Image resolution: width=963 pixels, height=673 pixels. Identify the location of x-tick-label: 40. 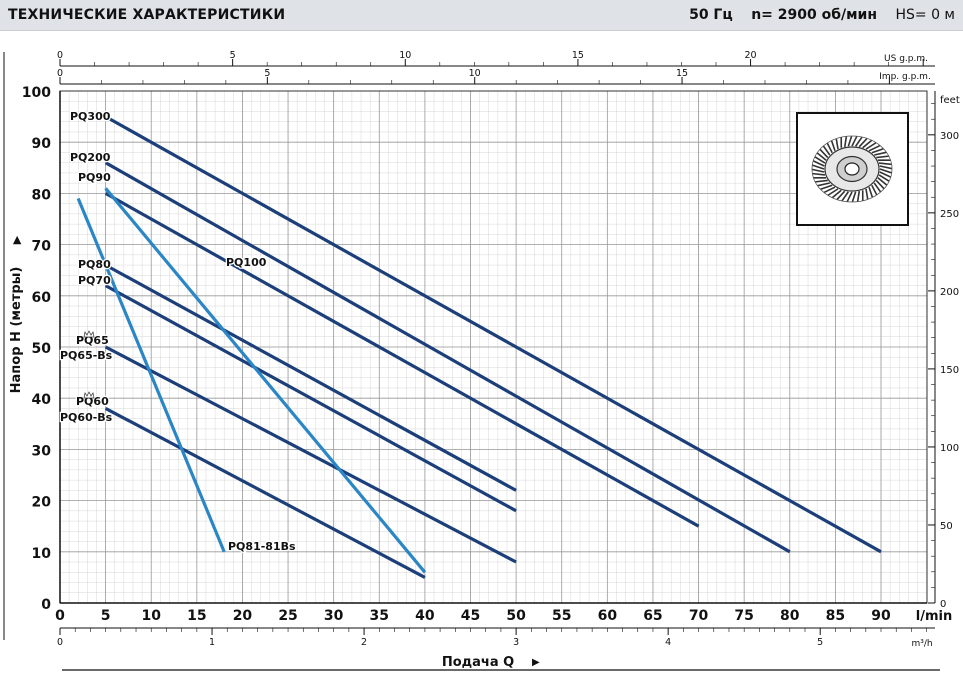
(425, 616).